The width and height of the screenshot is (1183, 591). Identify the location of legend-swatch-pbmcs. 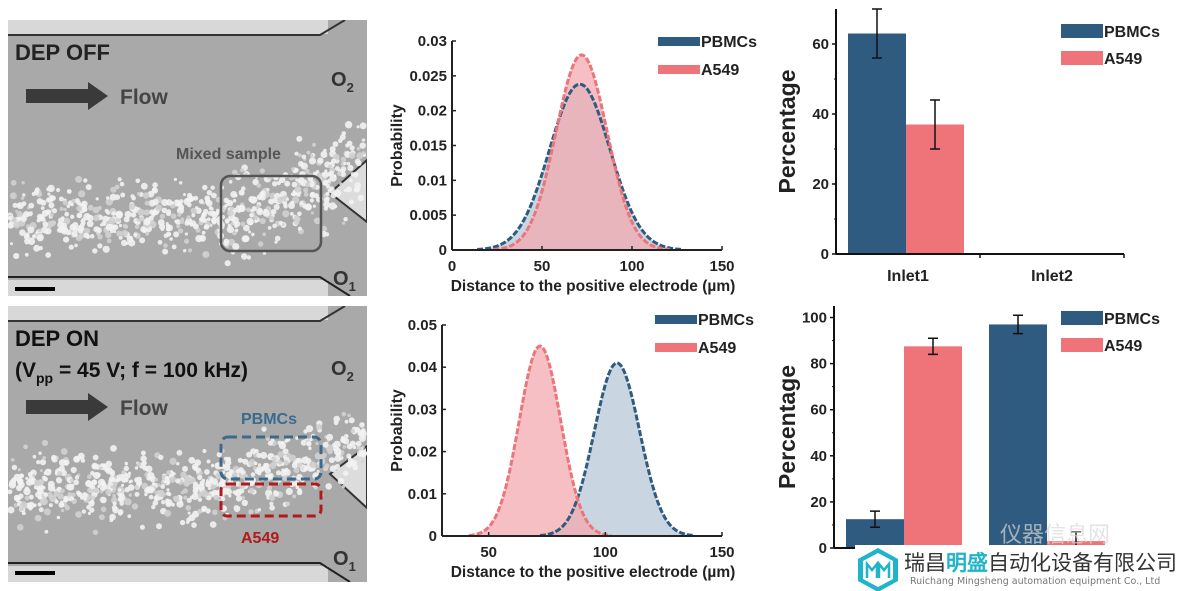
(676, 319).